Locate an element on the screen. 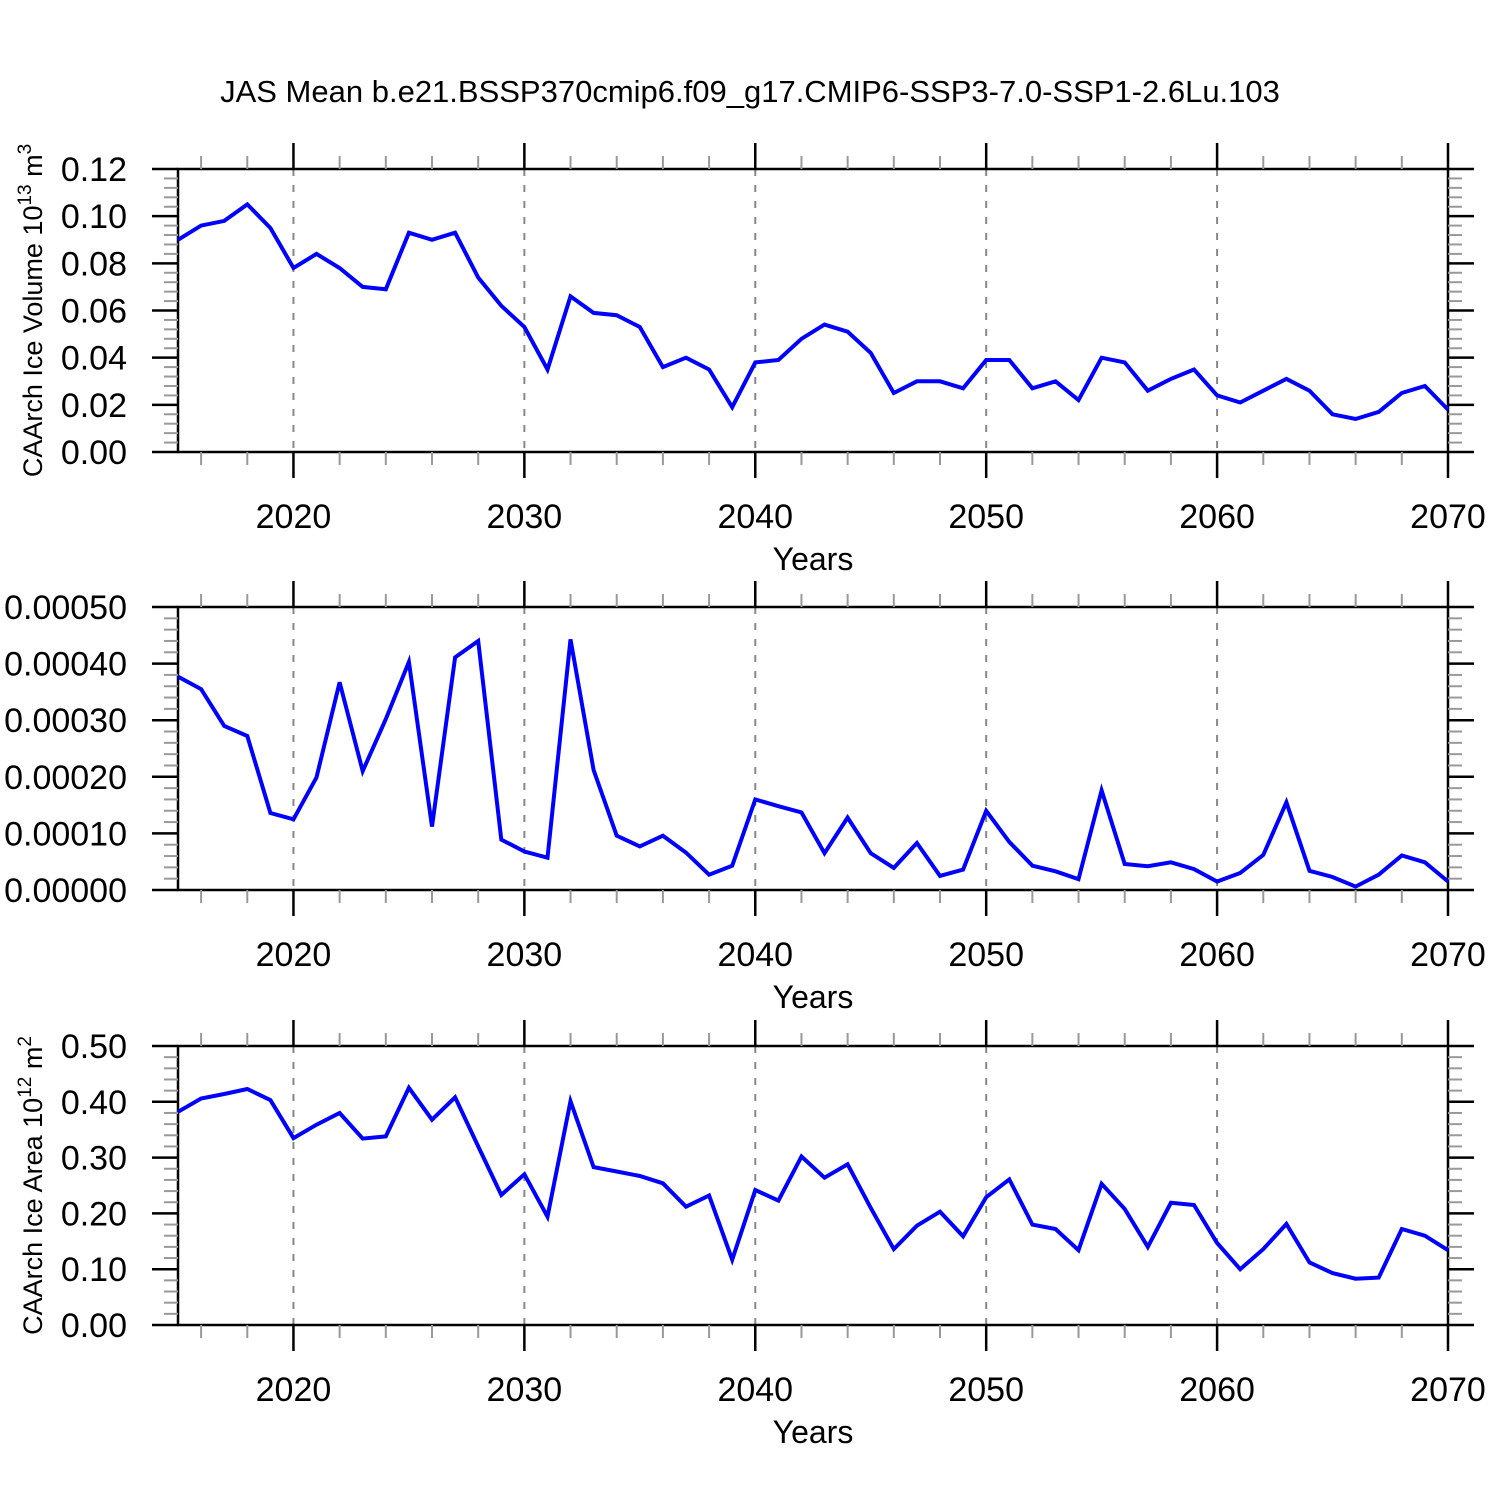 The width and height of the screenshot is (1500, 1500). y-tick-label: 0.08 is located at coordinates (94, 264).